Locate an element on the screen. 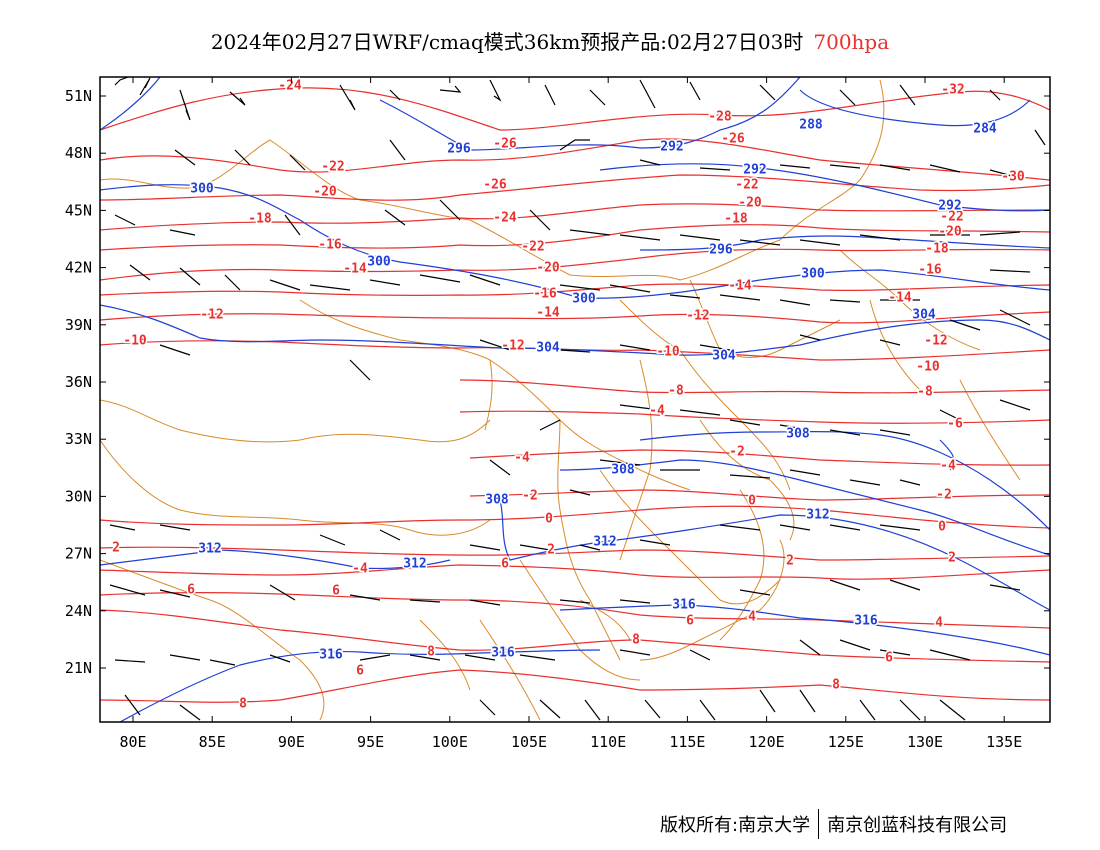 The width and height of the screenshot is (1100, 850). lon-label: 115E is located at coordinates (687, 742).